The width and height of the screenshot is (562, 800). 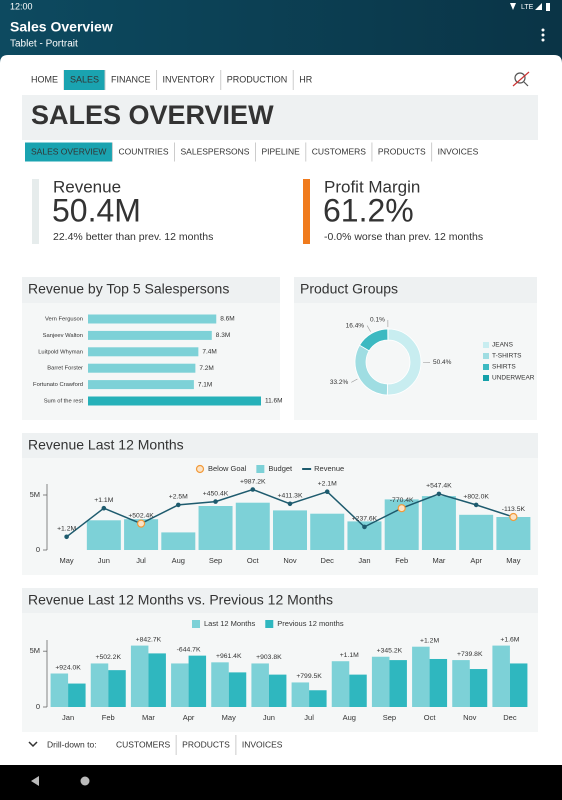 I want to click on legend-label: Budget, so click(x=280, y=468).